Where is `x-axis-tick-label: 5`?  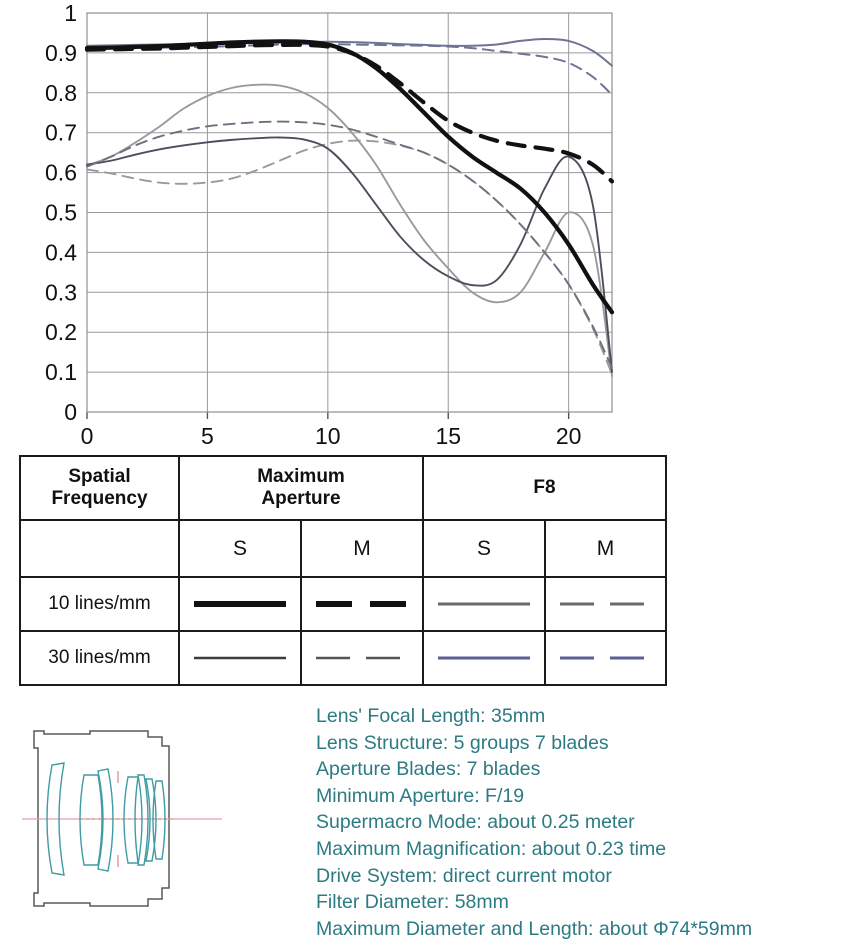 x-axis-tick-label: 5 is located at coordinates (207, 434).